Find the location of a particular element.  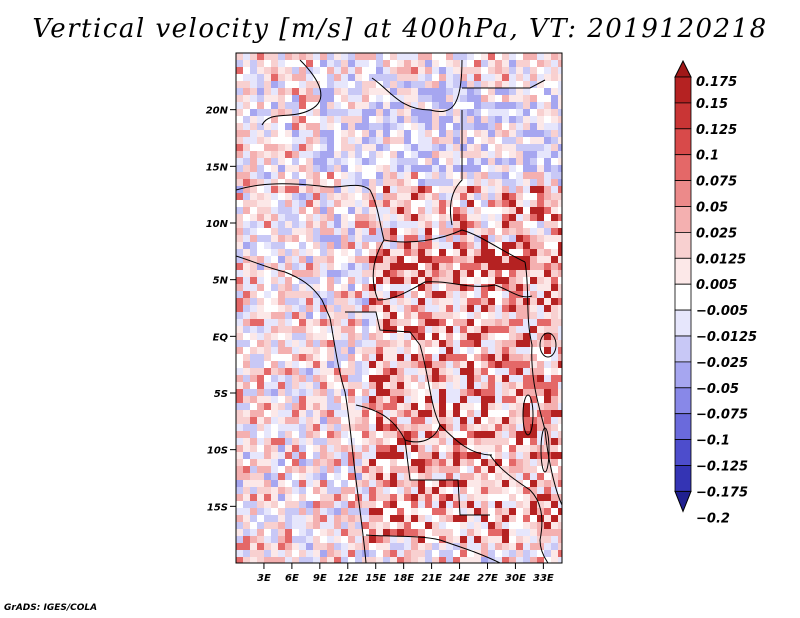

lon-tick-label: 3E is located at coordinates (264, 578).